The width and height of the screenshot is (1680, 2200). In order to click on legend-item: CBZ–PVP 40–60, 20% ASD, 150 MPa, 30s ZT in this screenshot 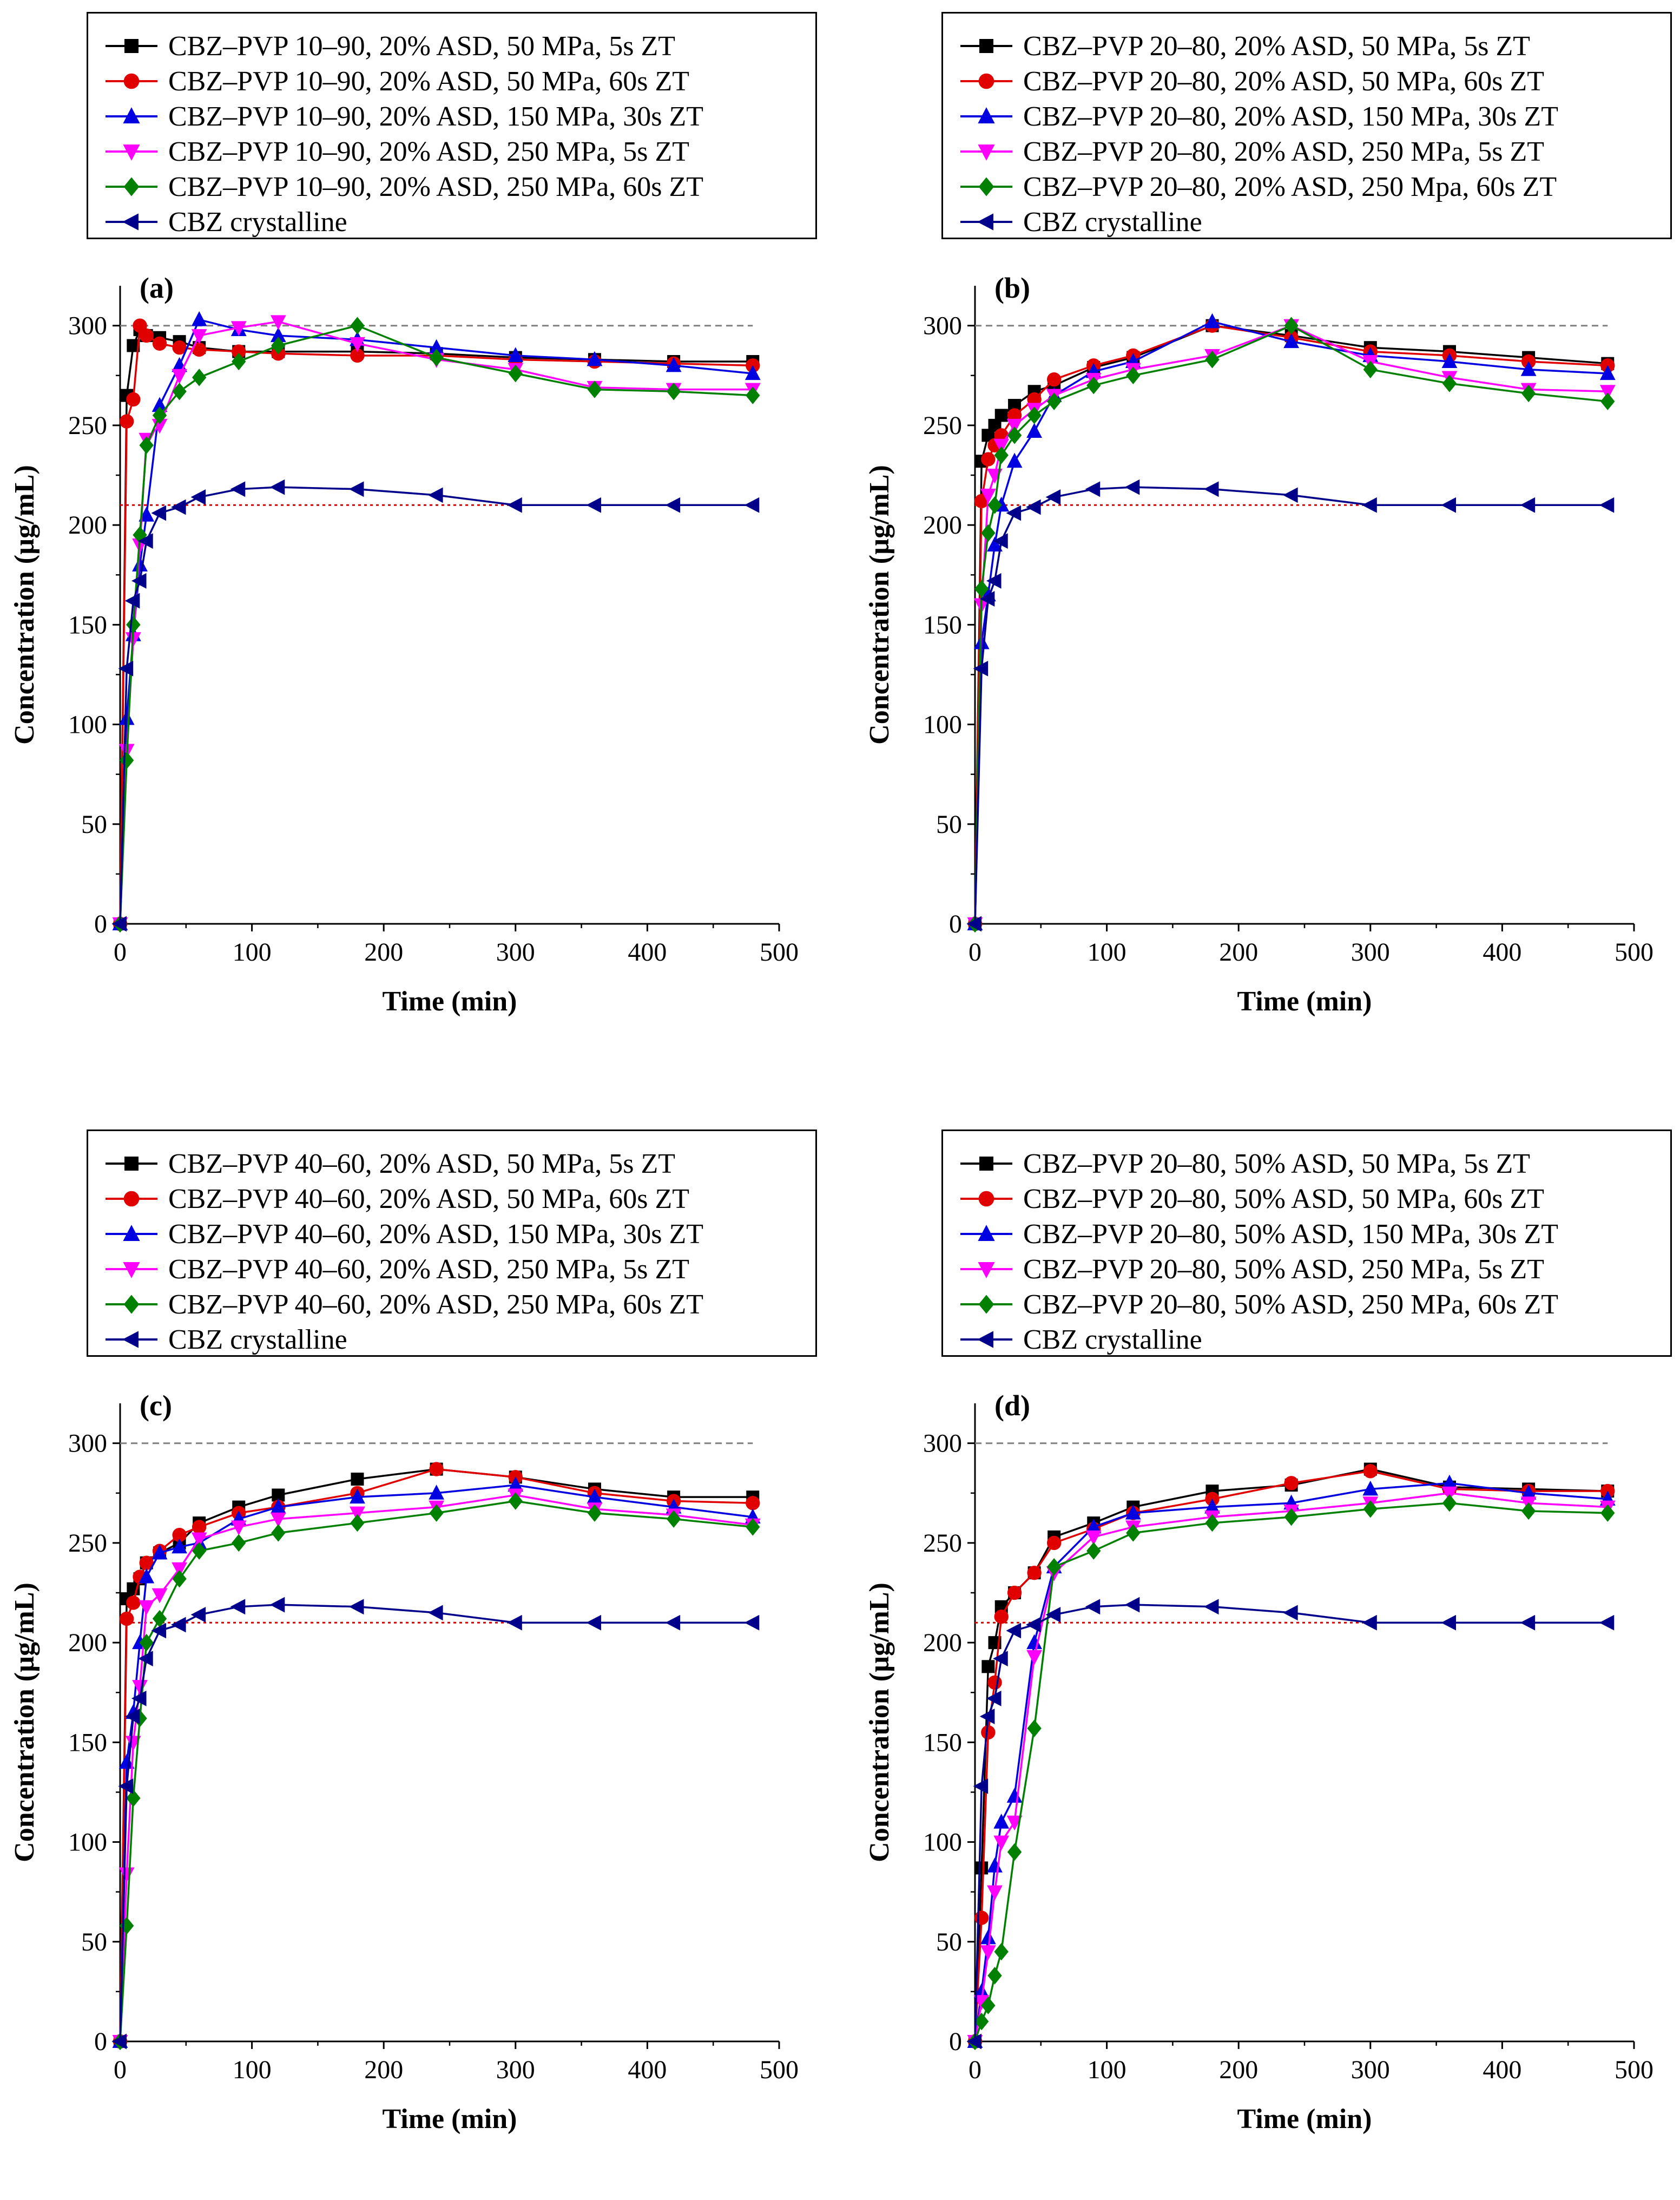, I will do `click(403, 1234)`.